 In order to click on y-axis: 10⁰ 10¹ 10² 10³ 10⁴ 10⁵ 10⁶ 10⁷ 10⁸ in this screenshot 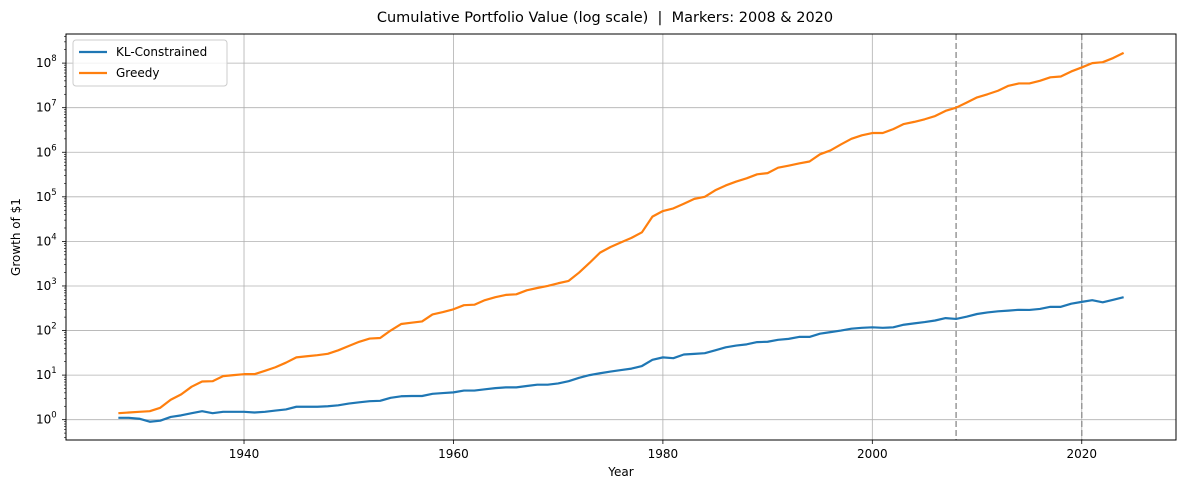, I will do `click(51, 236)`.